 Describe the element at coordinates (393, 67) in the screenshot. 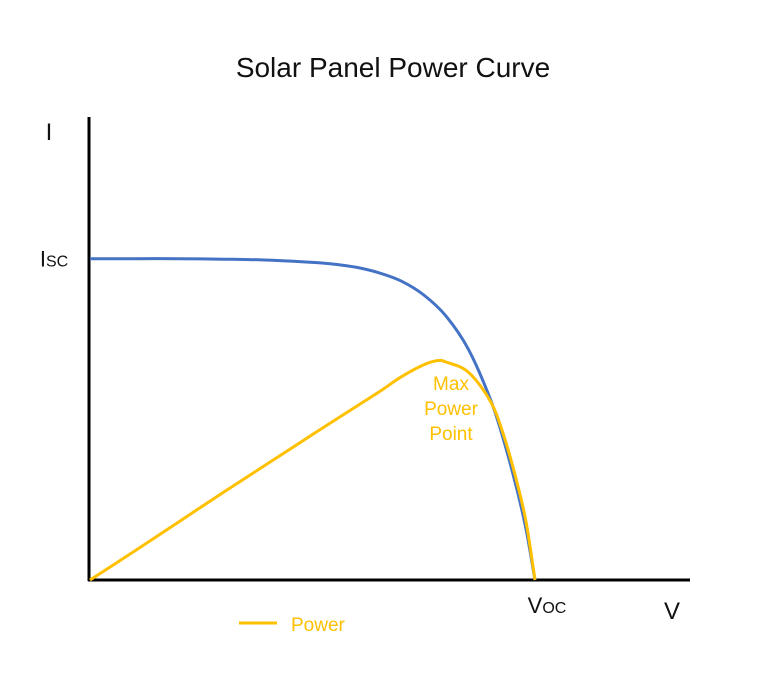

I see `chart-title: Solar Panel Power Curve` at that location.